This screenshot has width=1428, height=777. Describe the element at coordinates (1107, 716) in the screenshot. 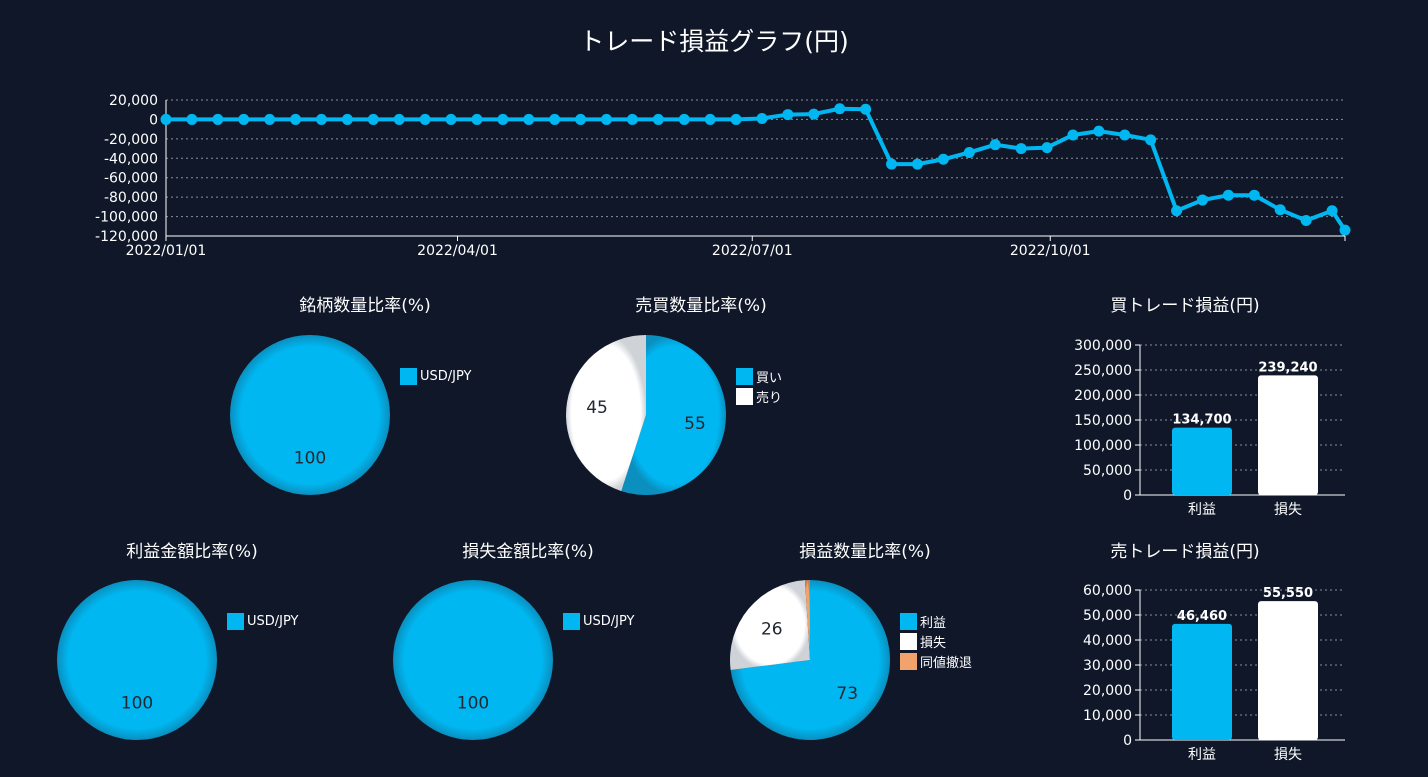

I see `bar-y-tick-label: 10,000` at that location.